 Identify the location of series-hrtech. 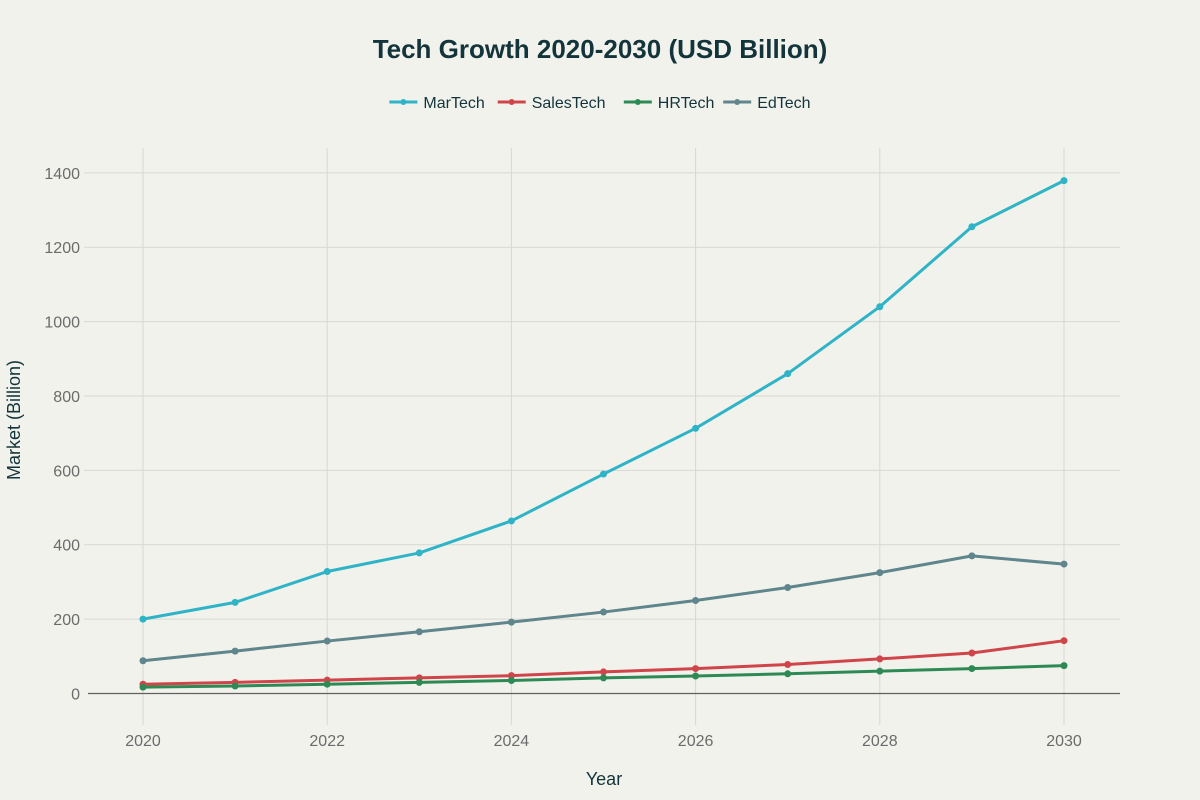
(603, 676).